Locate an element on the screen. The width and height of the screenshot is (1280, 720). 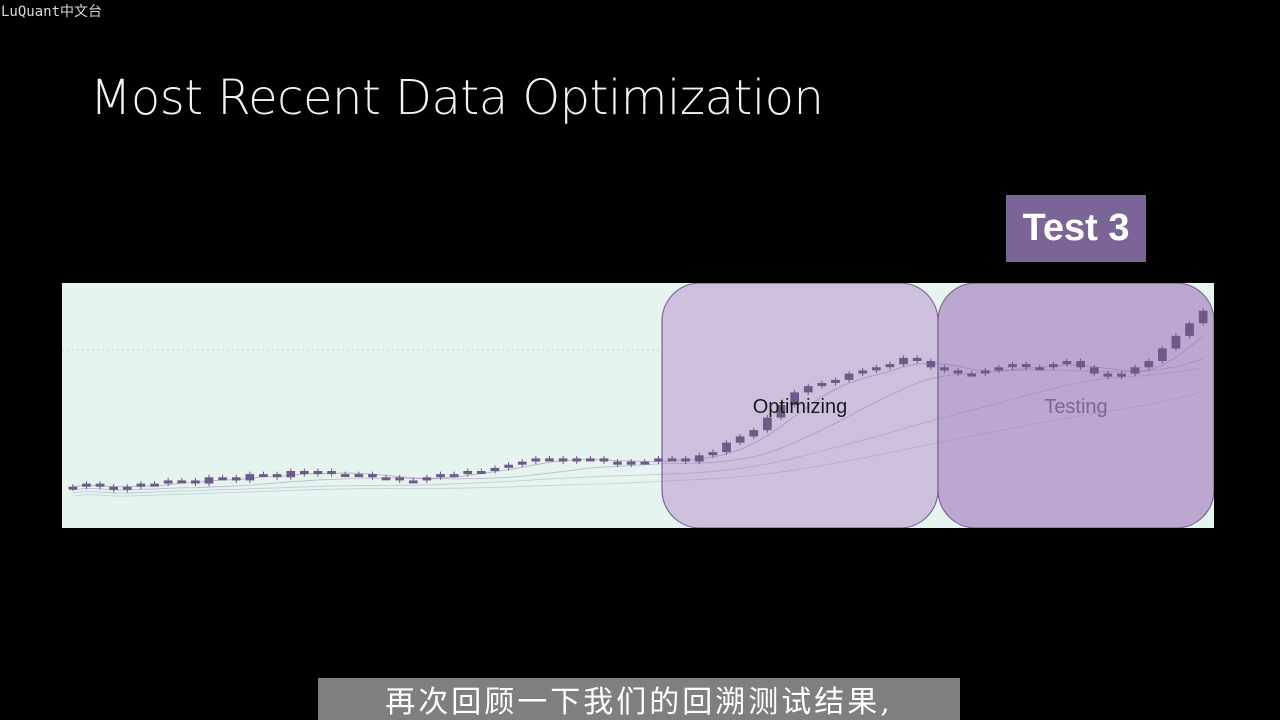
slide-title: Most Recent Data Optimization is located at coordinates (457, 98).